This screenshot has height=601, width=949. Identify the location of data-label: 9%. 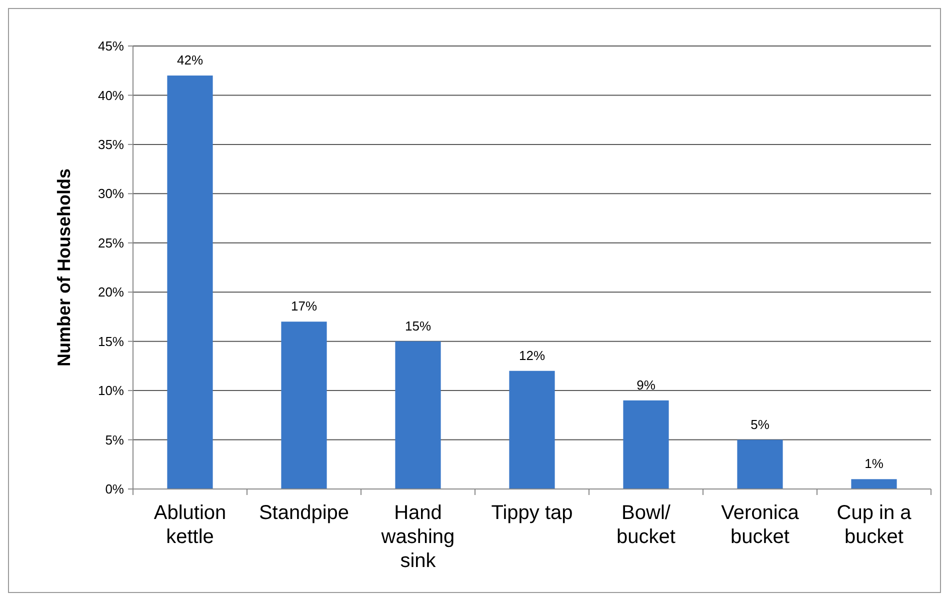
(646, 384).